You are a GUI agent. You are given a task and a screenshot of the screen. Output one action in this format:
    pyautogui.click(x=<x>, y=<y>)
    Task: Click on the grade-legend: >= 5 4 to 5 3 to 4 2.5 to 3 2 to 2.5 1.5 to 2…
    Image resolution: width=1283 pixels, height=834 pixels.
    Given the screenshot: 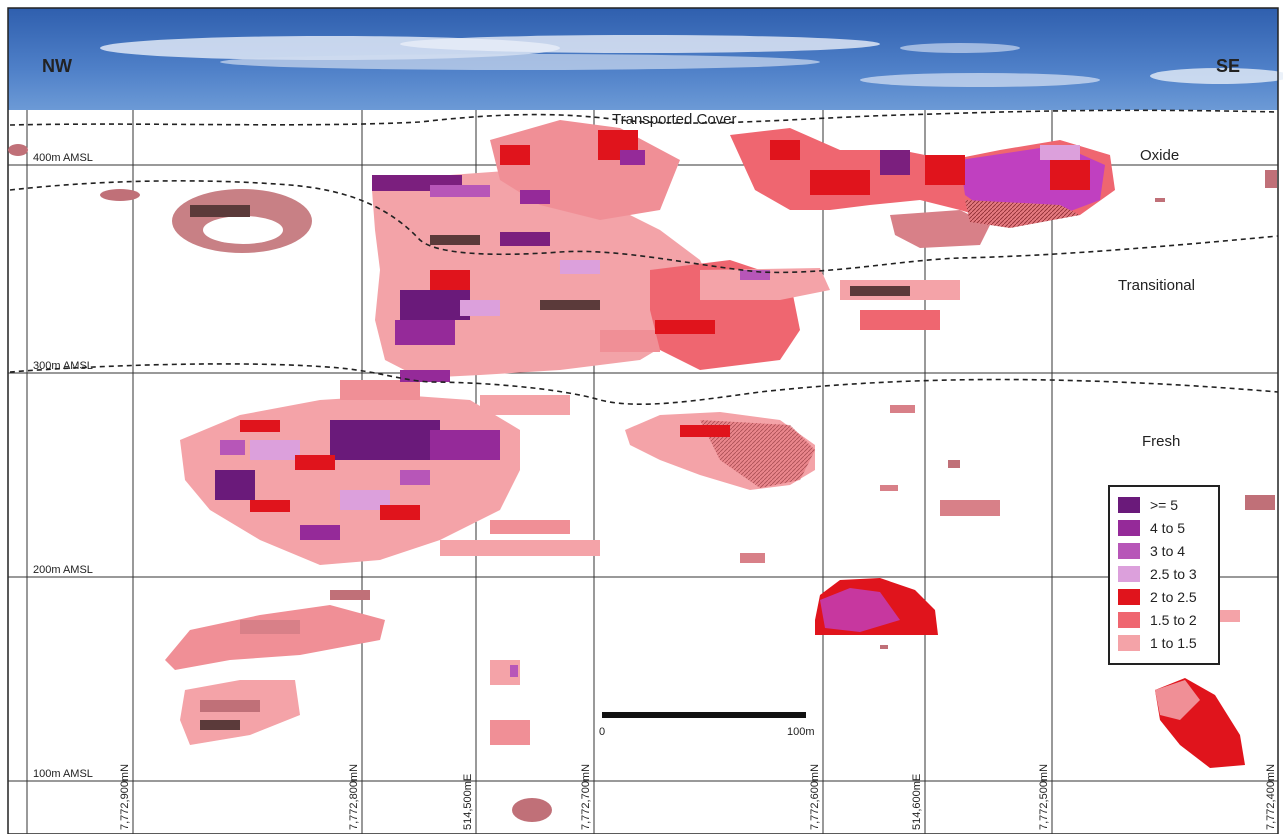 What is the action you would take?
    pyautogui.click(x=1164, y=575)
    